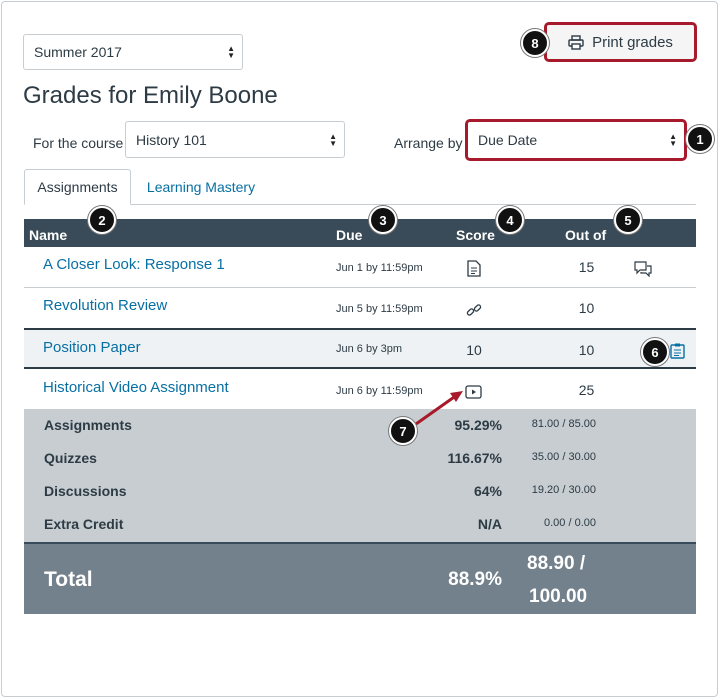 This screenshot has height=698, width=719. What do you see at coordinates (102, 220) in the screenshot?
I see `callout-badge-2: 2` at bounding box center [102, 220].